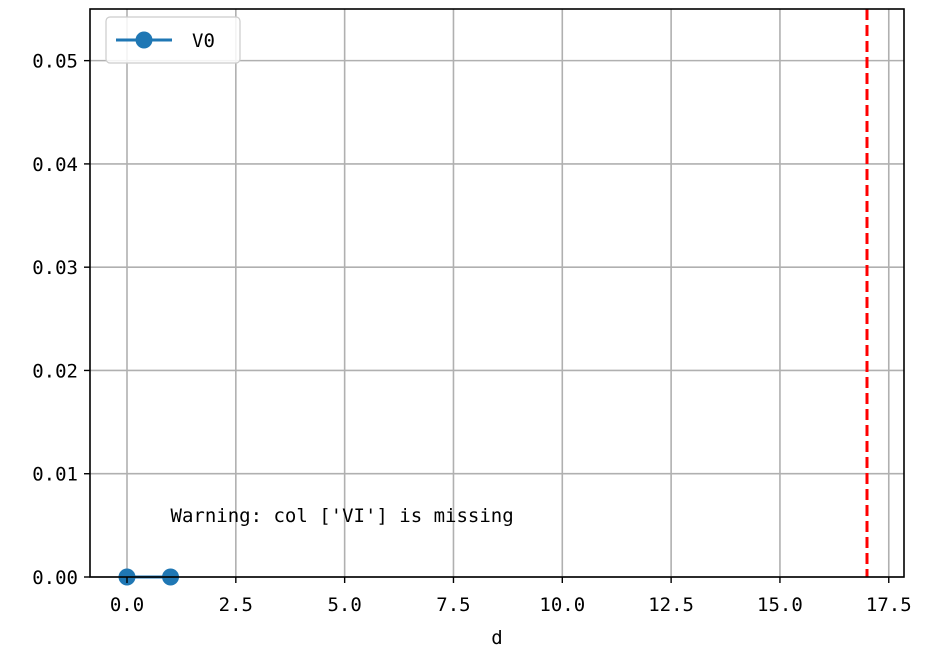  What do you see at coordinates (236, 605) in the screenshot?
I see `x-tick-label-1: 2.5` at bounding box center [236, 605].